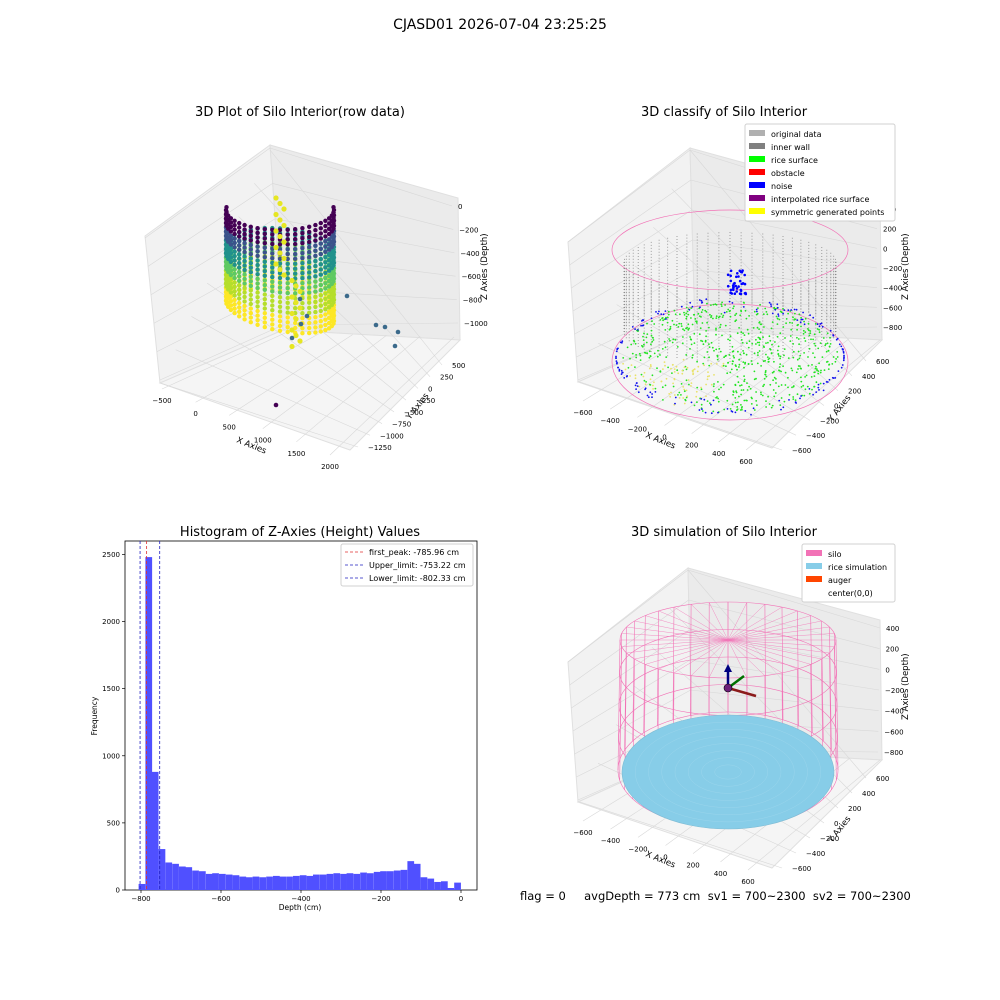 The height and width of the screenshot is (1000, 1000). I want to click on z-tick-label: −600, so click(893, 732).